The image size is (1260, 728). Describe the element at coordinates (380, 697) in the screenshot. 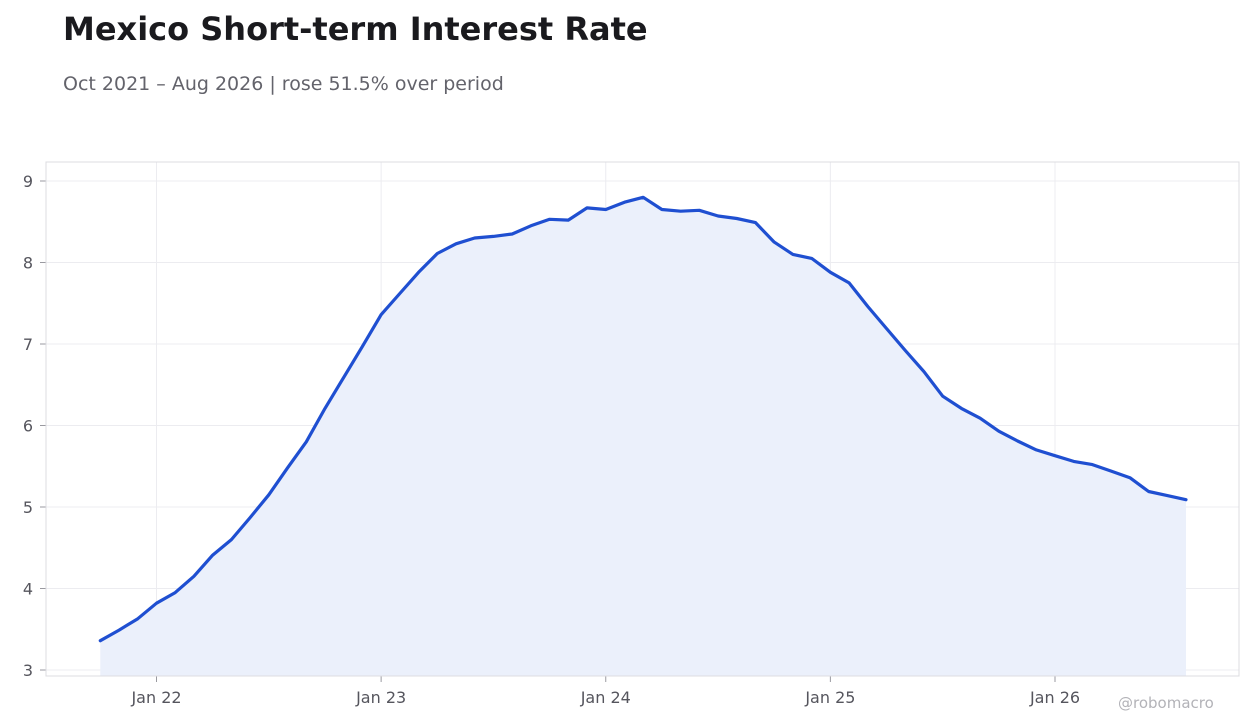

I see `x-tick-label: Jan 23` at that location.